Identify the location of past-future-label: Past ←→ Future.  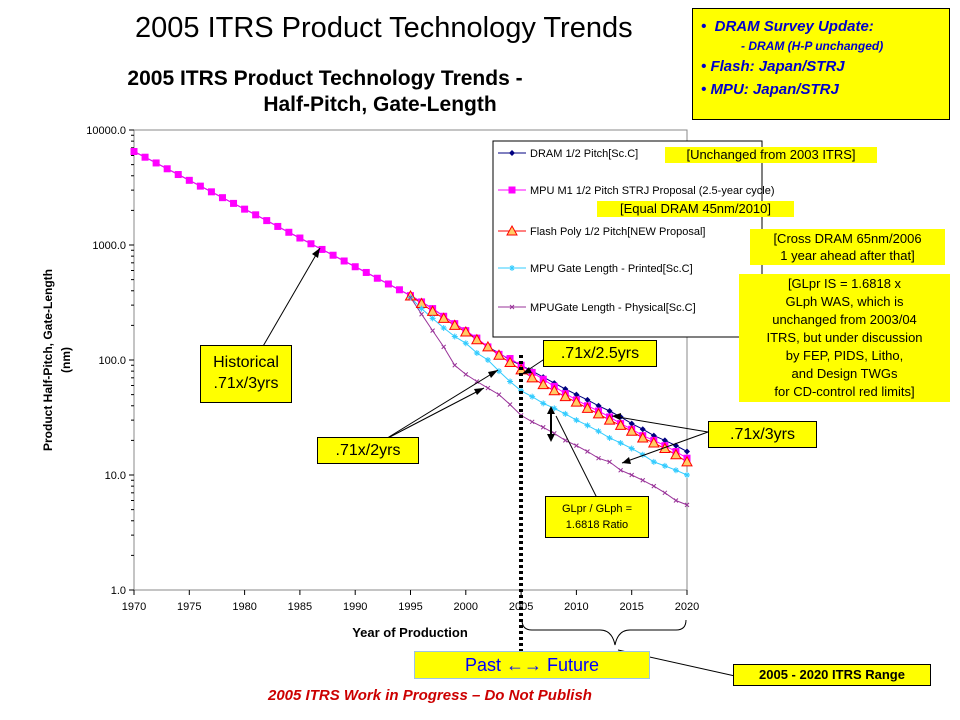
(532, 665).